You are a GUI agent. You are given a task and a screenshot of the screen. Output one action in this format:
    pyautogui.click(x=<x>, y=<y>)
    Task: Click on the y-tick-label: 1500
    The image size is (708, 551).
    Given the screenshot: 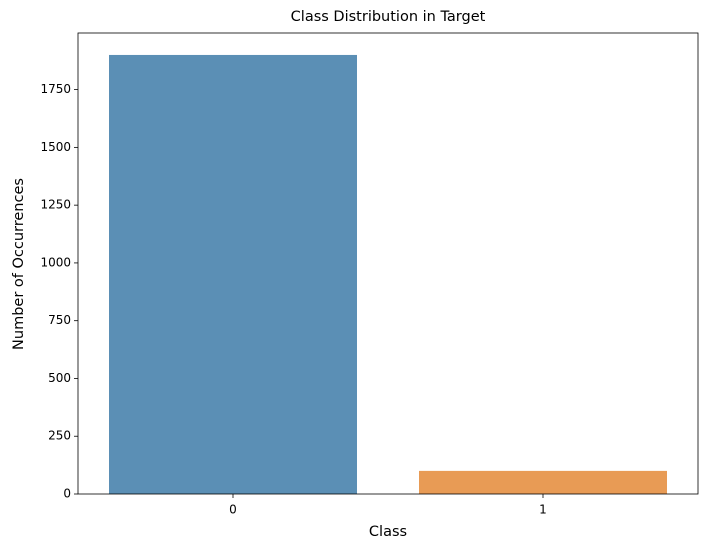 What is the action you would take?
    pyautogui.click(x=55, y=147)
    